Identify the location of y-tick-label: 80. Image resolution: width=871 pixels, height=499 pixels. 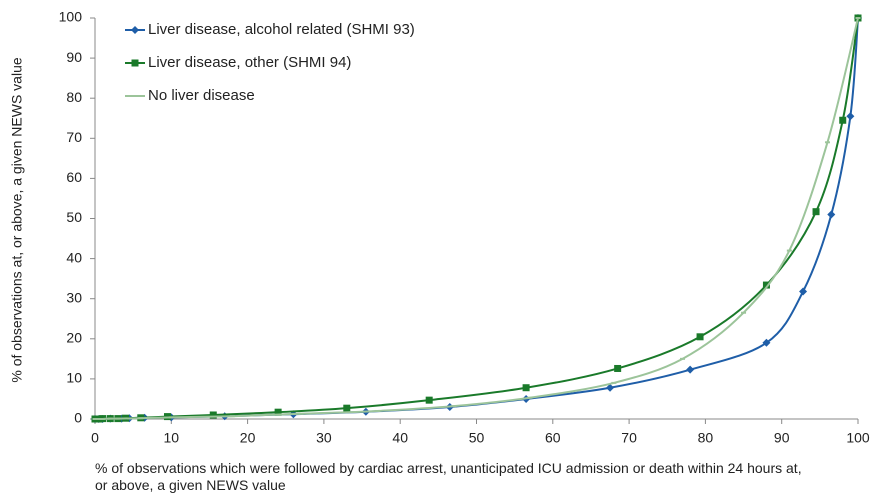
(74, 97).